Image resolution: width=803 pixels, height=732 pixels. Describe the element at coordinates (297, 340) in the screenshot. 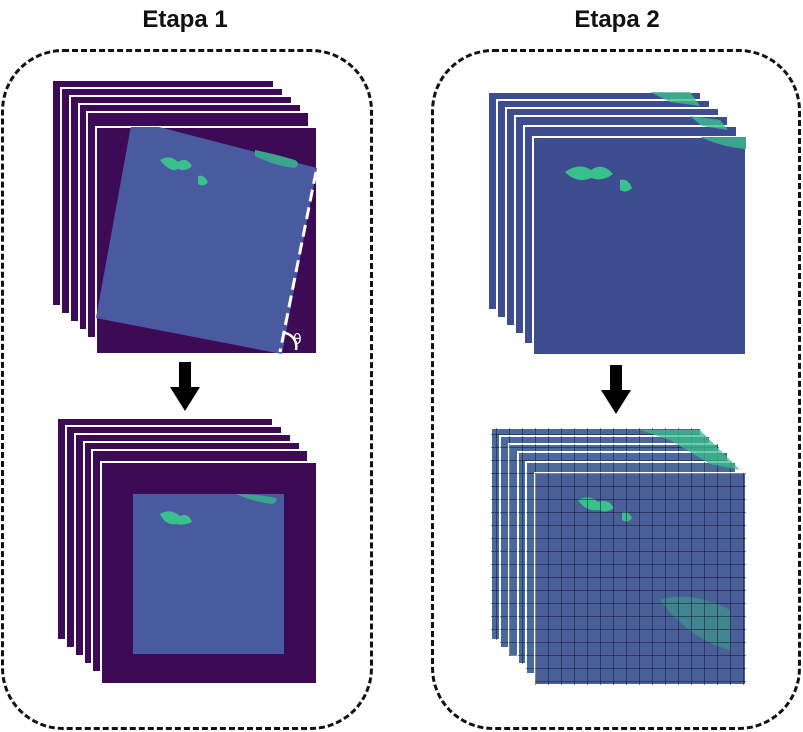

I see `rotation-angle-label: θ` at that location.